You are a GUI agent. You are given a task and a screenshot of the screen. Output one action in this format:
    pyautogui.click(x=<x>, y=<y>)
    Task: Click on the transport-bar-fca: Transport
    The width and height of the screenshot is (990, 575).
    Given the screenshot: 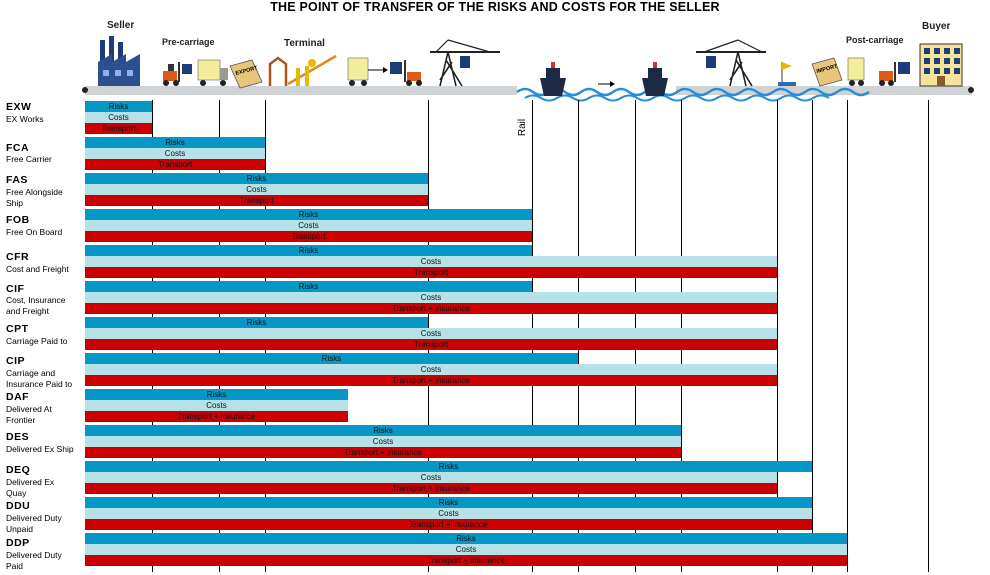 What is the action you would take?
    pyautogui.click(x=175, y=164)
    